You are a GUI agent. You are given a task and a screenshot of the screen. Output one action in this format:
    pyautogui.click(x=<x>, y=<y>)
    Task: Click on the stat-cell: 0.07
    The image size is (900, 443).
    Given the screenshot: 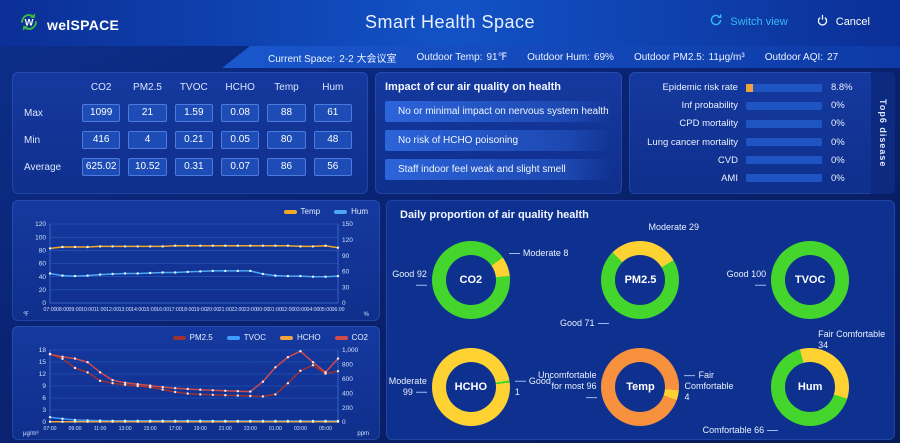 What is the action you would take?
    pyautogui.click(x=240, y=167)
    